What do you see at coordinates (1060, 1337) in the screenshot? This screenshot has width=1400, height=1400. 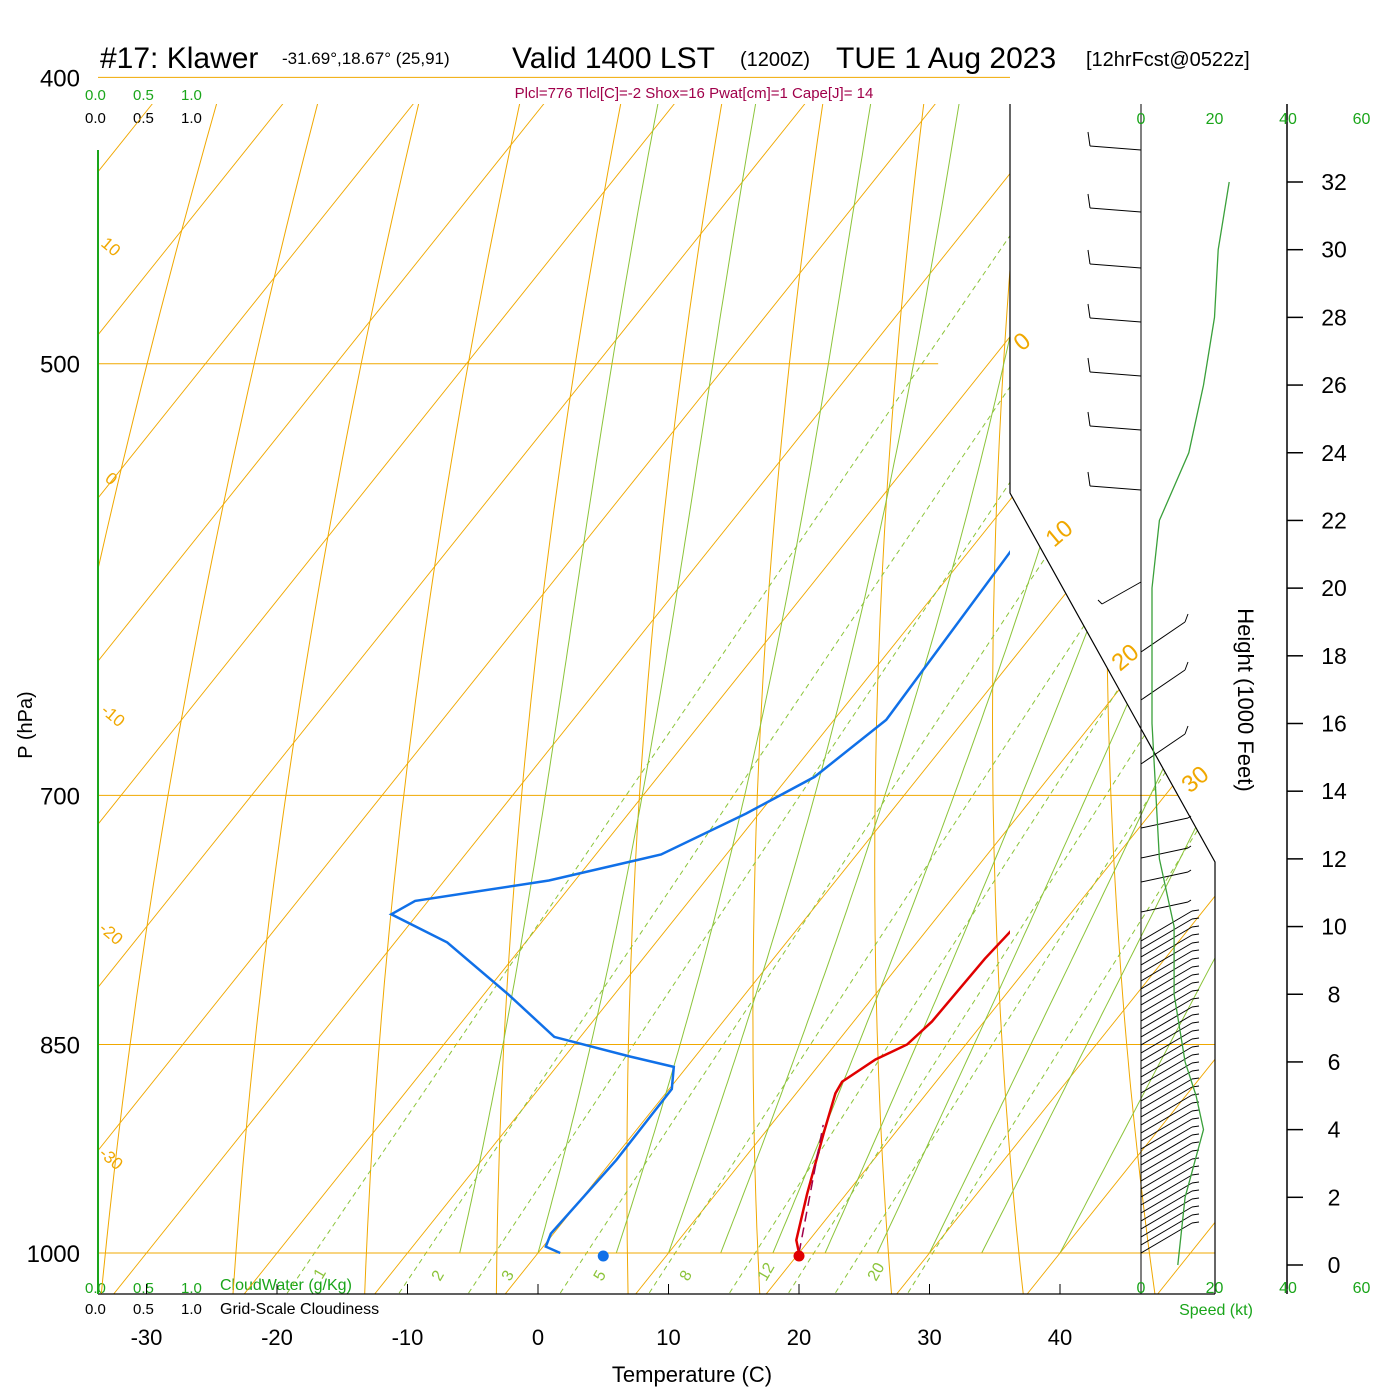 I see `x-tick-label: 40` at bounding box center [1060, 1337].